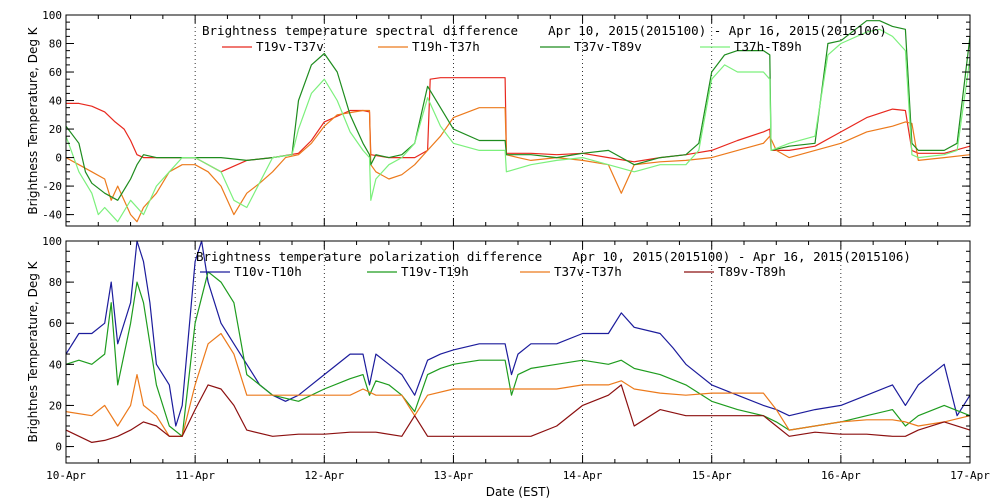 The width and height of the screenshot is (1000, 500). What do you see at coordinates (33, 351) in the screenshot?
I see `polarization-y-axis-label: Brightnes Temperature, Deg K` at bounding box center [33, 351].